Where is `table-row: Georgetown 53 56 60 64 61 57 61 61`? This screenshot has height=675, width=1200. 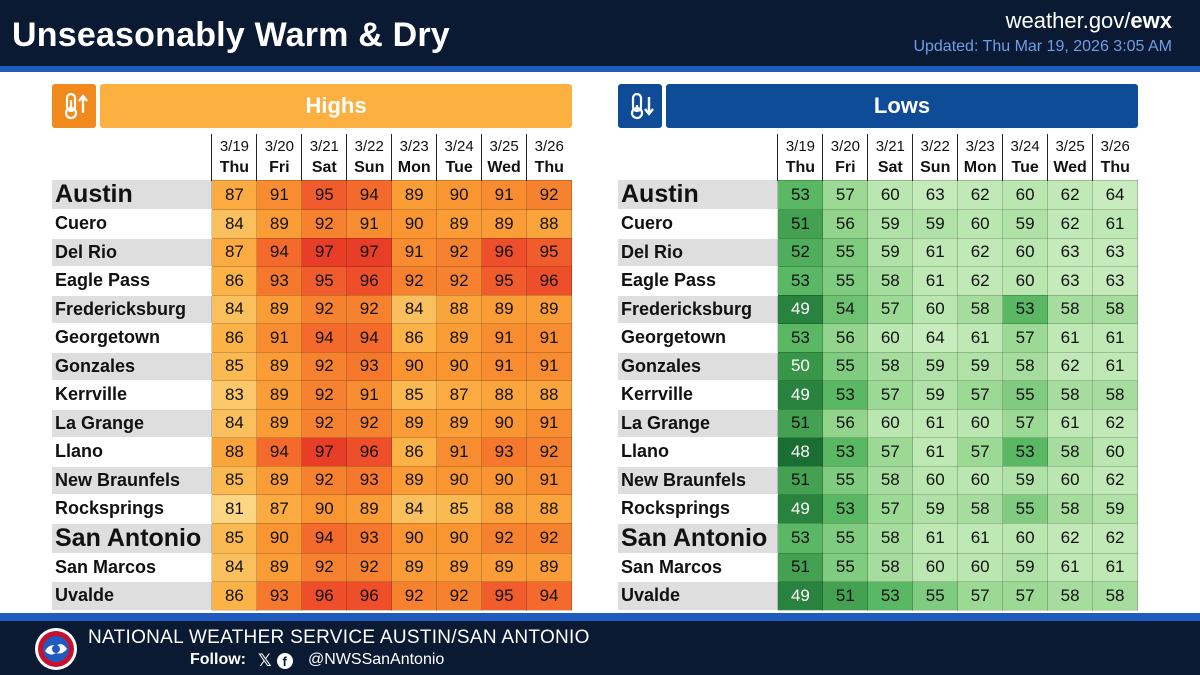 table-row: Georgetown 53 56 60 64 61 57 61 61 is located at coordinates (878, 338).